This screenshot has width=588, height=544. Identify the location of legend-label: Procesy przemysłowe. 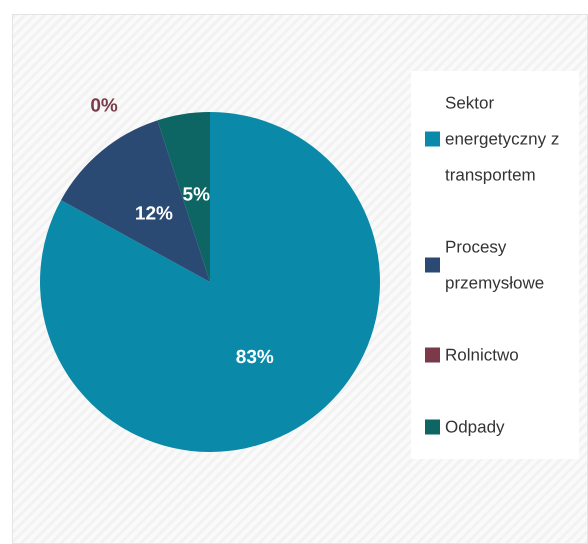
(494, 265).